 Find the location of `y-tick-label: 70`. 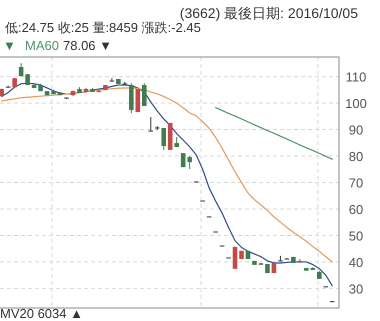

y-tick-label: 70 is located at coordinates (356, 183).